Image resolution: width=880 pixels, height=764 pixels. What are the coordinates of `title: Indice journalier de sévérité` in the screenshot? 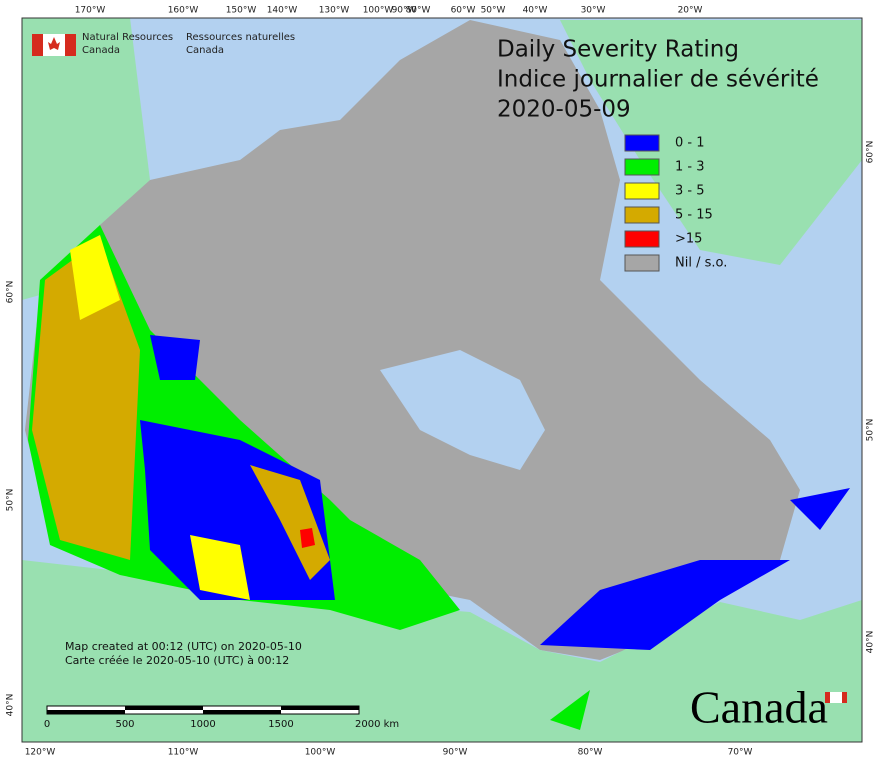 It's located at (658, 80).